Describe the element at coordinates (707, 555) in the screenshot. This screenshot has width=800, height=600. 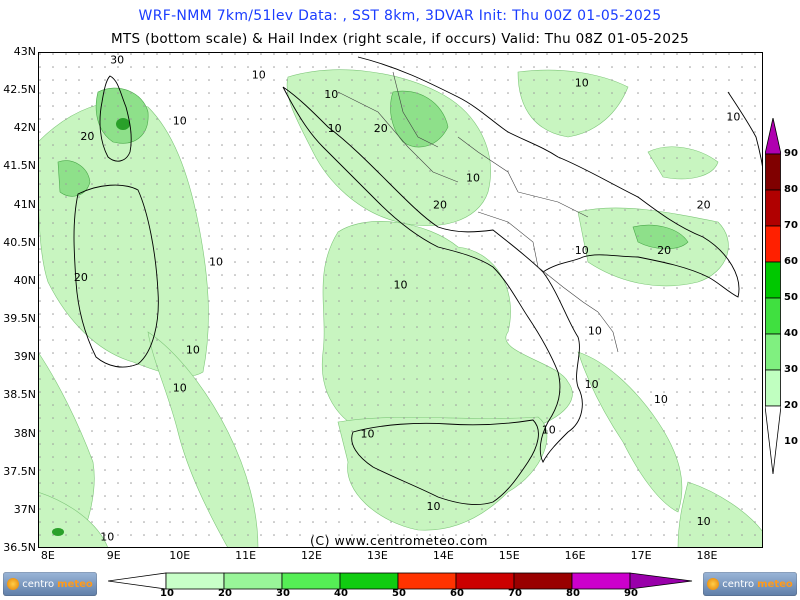
I see `lon-tick-label: 18E` at that location.